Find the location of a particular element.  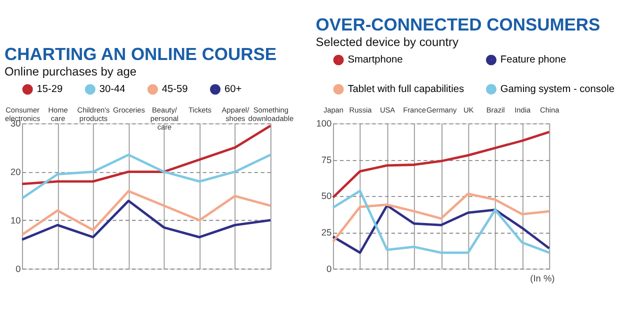

legend-label: Tablet with full capabilities is located at coordinates (406, 90).